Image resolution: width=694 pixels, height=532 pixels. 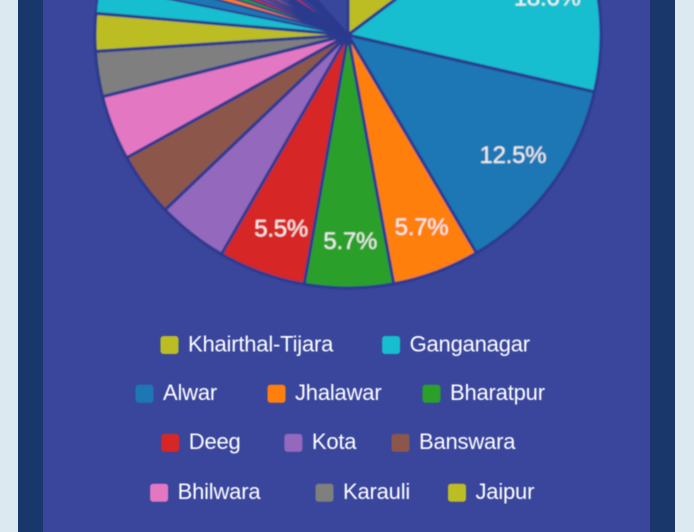 I want to click on svg-text: 18.6%, so click(x=547, y=6).